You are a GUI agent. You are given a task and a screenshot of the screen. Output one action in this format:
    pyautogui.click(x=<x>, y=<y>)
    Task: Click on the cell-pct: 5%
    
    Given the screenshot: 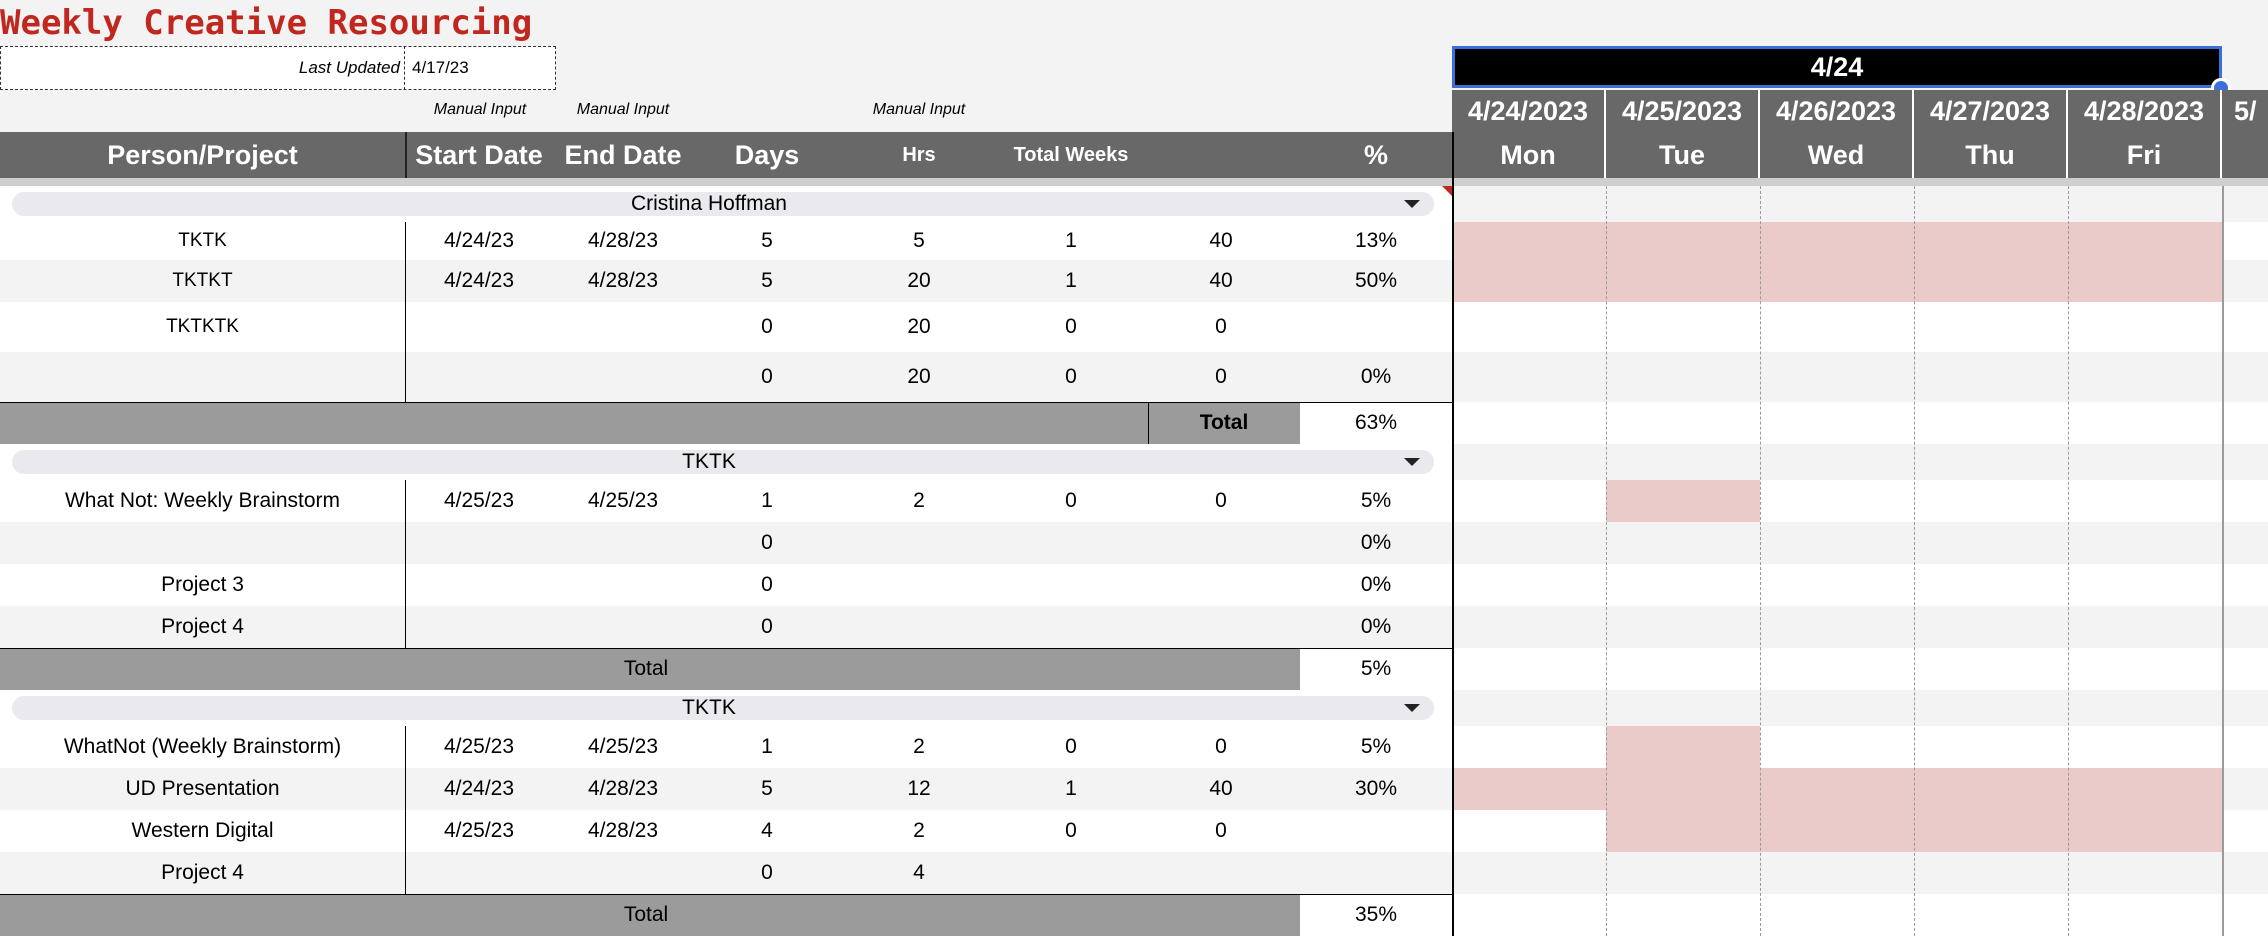 What is the action you would take?
    pyautogui.click(x=1376, y=500)
    